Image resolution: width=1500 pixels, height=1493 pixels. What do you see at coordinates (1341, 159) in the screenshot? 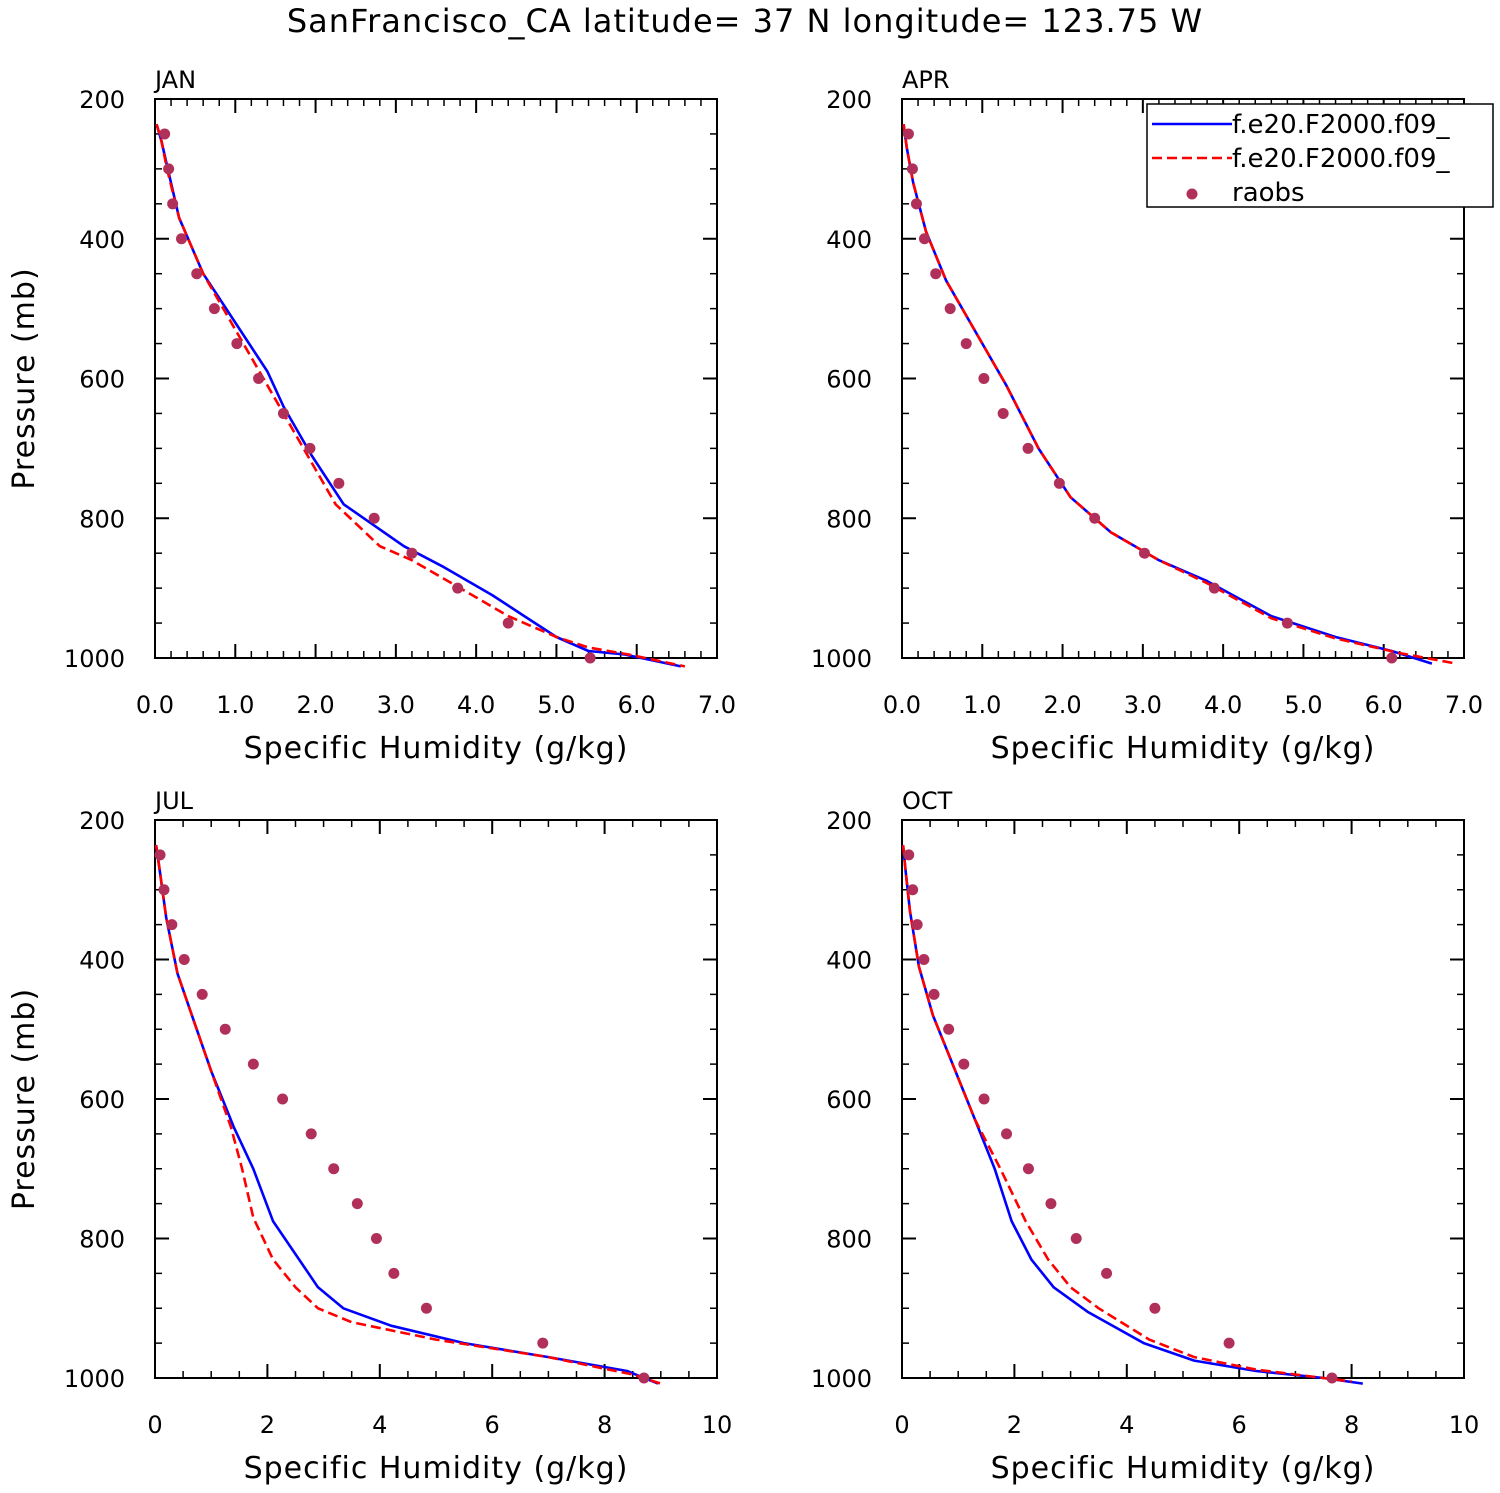
I see `legend-label: f.e20.F2000.f09_` at bounding box center [1341, 159].